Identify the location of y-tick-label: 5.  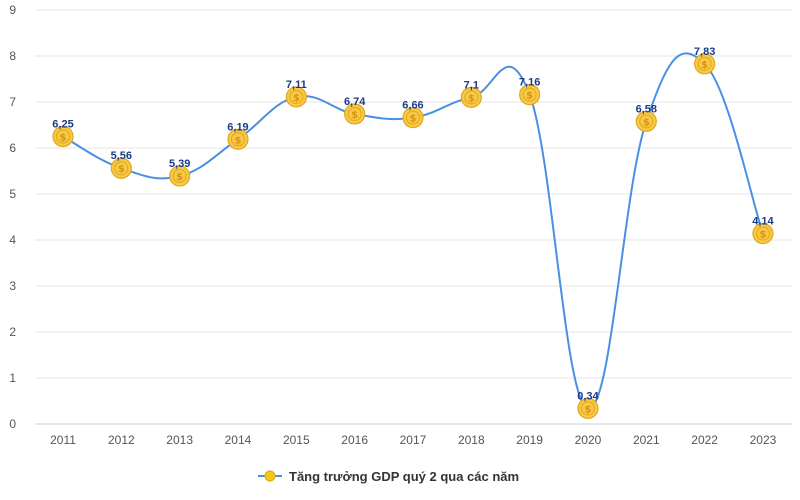
(12, 194).